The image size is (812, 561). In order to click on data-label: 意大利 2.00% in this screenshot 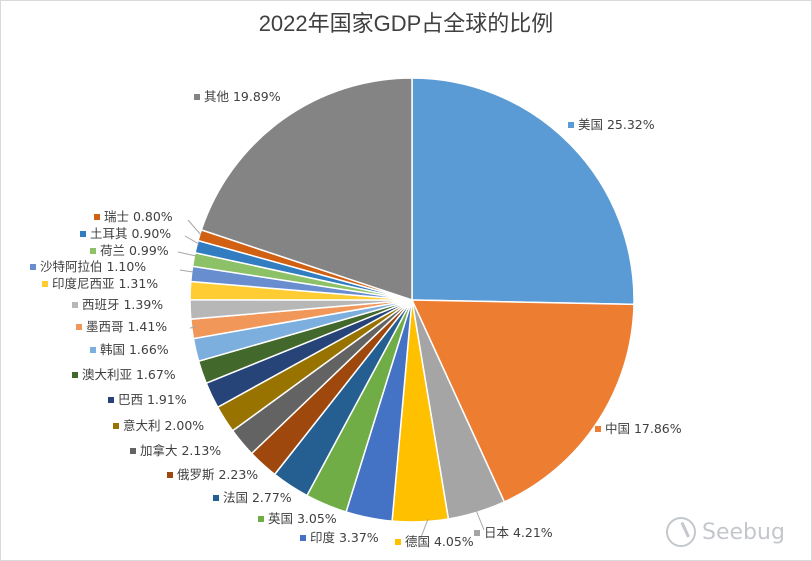, I will do `click(163, 425)`.